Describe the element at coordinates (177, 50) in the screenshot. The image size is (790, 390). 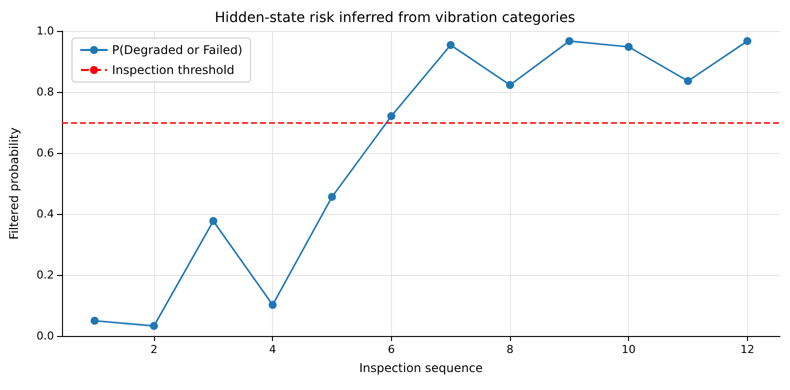
I see `legend-label: P(Degraded or Failed)` at that location.